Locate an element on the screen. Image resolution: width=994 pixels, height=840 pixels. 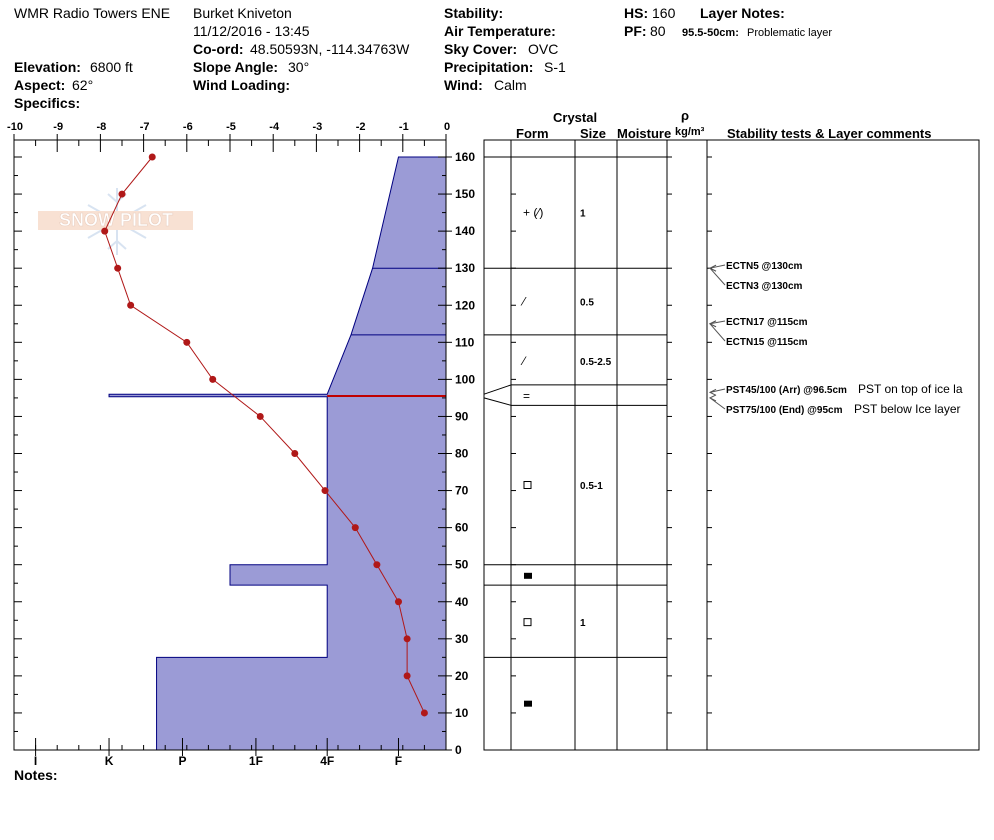
hardness-tick-label: F is located at coordinates (398, 761).